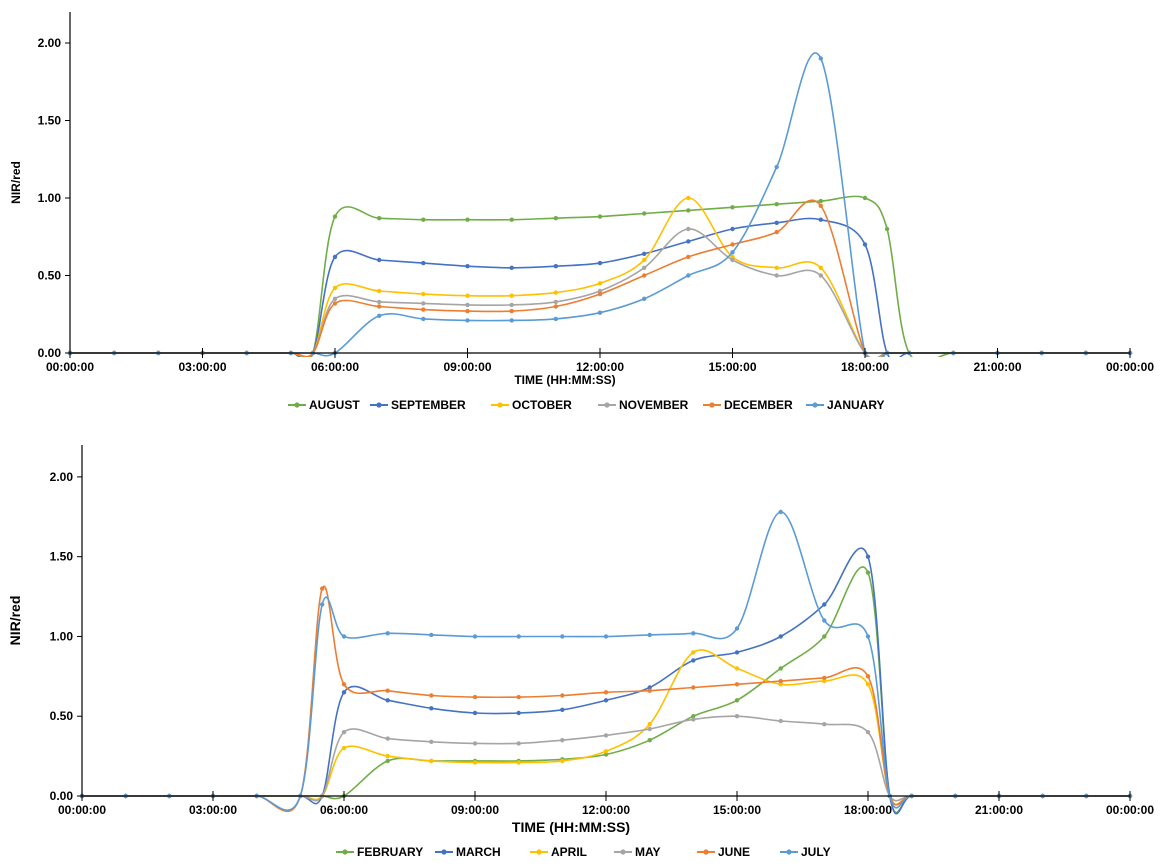  Describe the element at coordinates (475, 810) in the screenshot. I see `x-tick-label: 09:00:00` at that location.